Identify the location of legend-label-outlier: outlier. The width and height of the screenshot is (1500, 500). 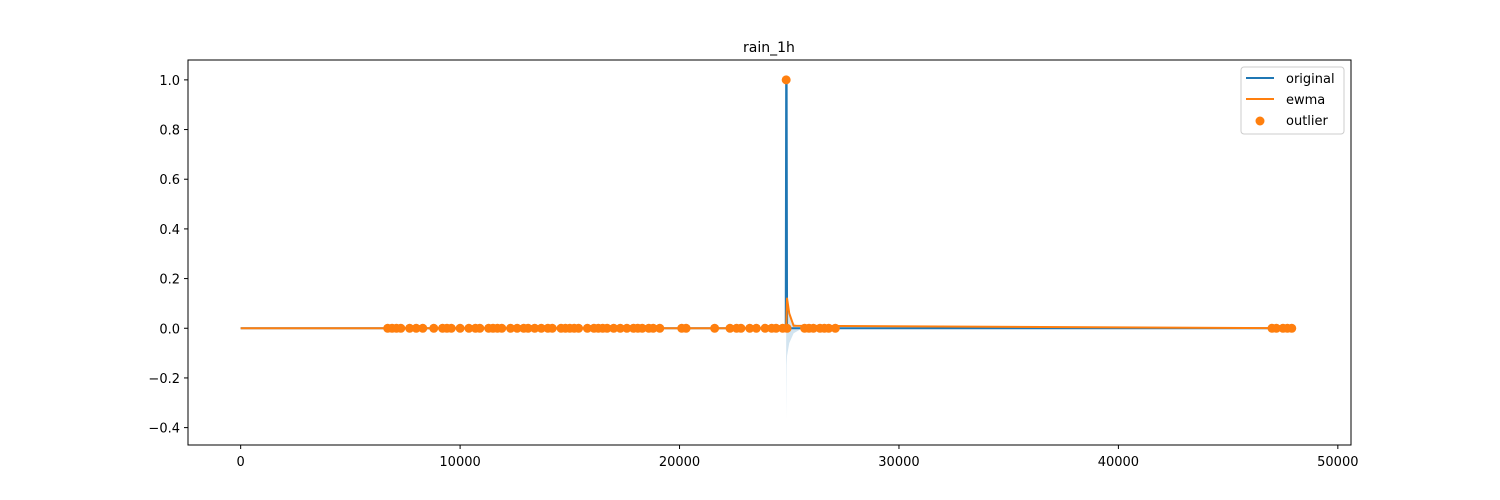
(1307, 121).